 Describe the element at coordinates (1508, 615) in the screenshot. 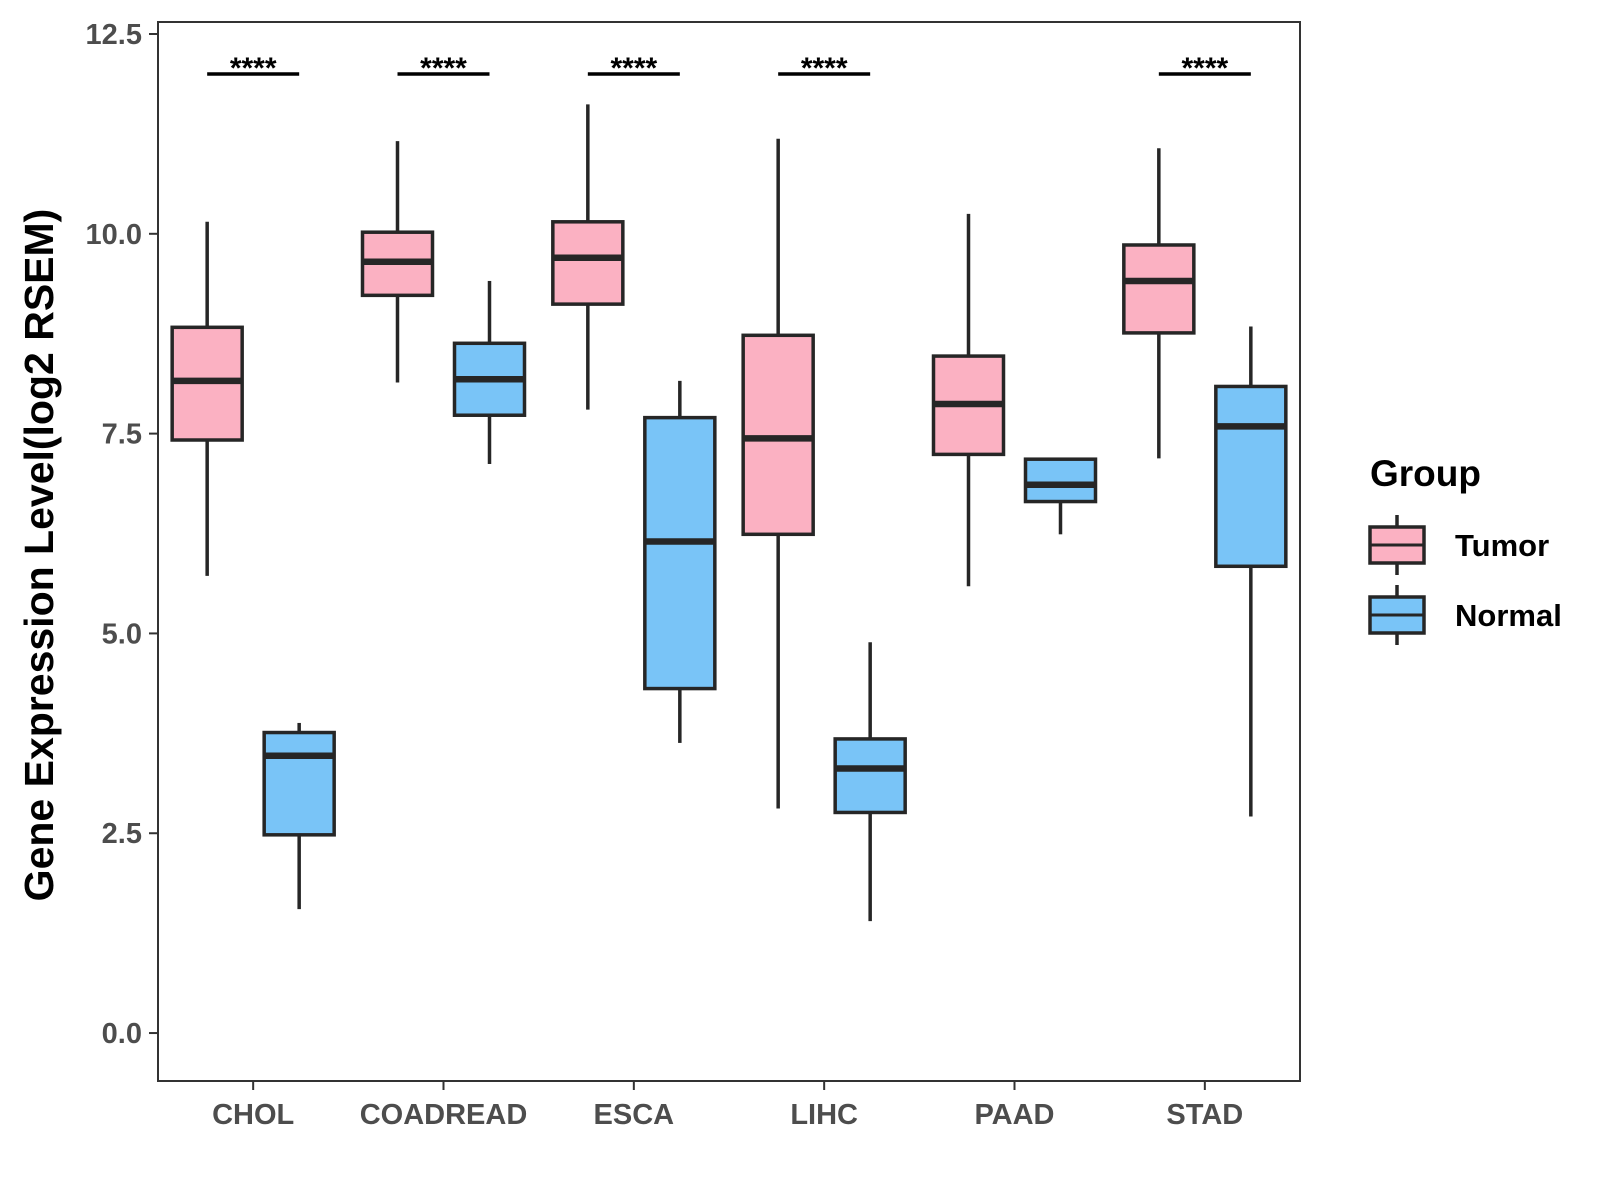

I see `legend-label-normal: Normal` at that location.